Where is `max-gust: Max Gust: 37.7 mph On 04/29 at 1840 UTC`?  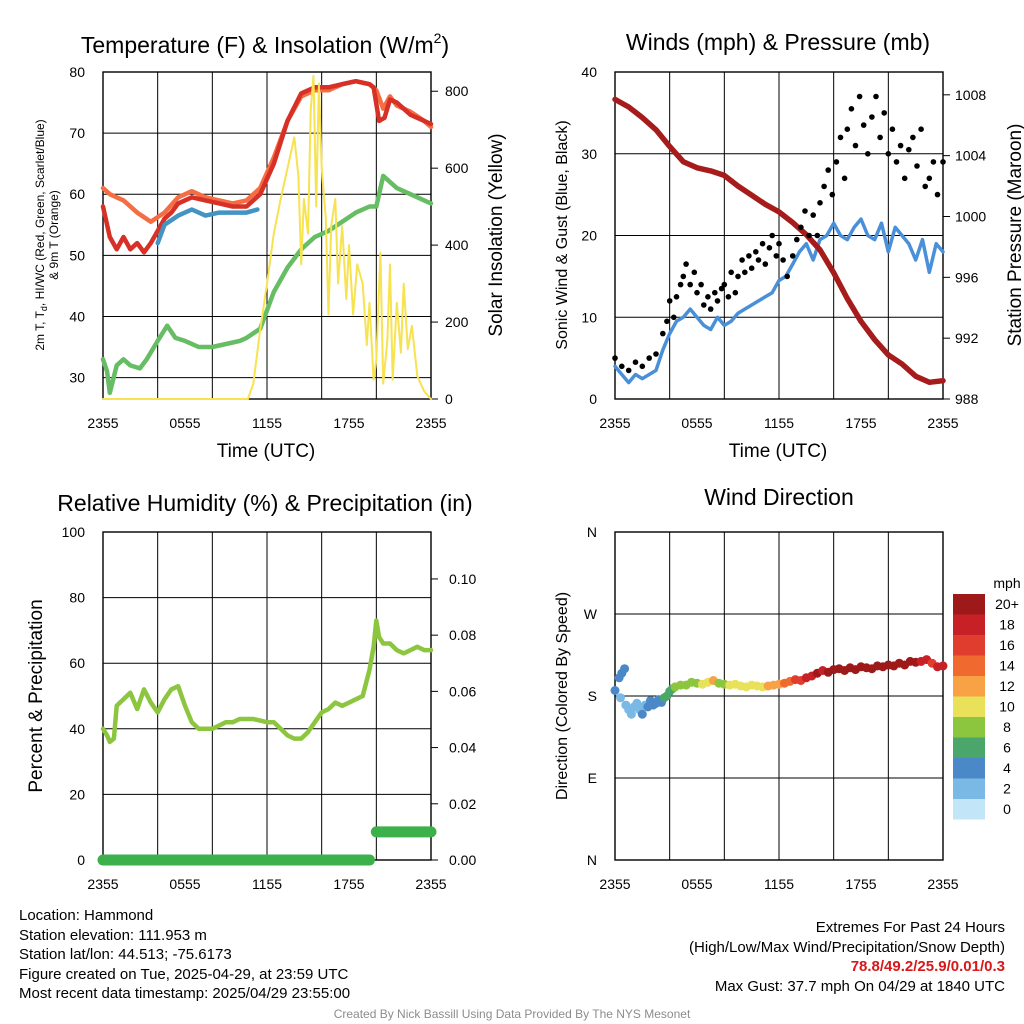 max-gust: Max Gust: 37.7 mph On 04/29 at 1840 UTC is located at coordinates (859, 986).